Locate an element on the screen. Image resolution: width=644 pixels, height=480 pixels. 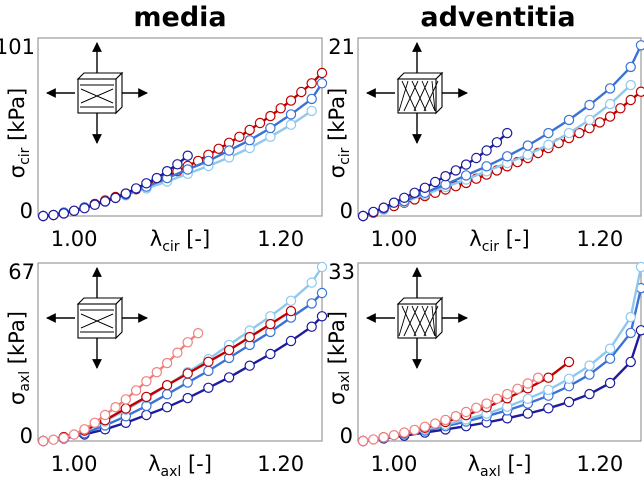
y-tick-label: 67 is located at coordinates (21, 272).